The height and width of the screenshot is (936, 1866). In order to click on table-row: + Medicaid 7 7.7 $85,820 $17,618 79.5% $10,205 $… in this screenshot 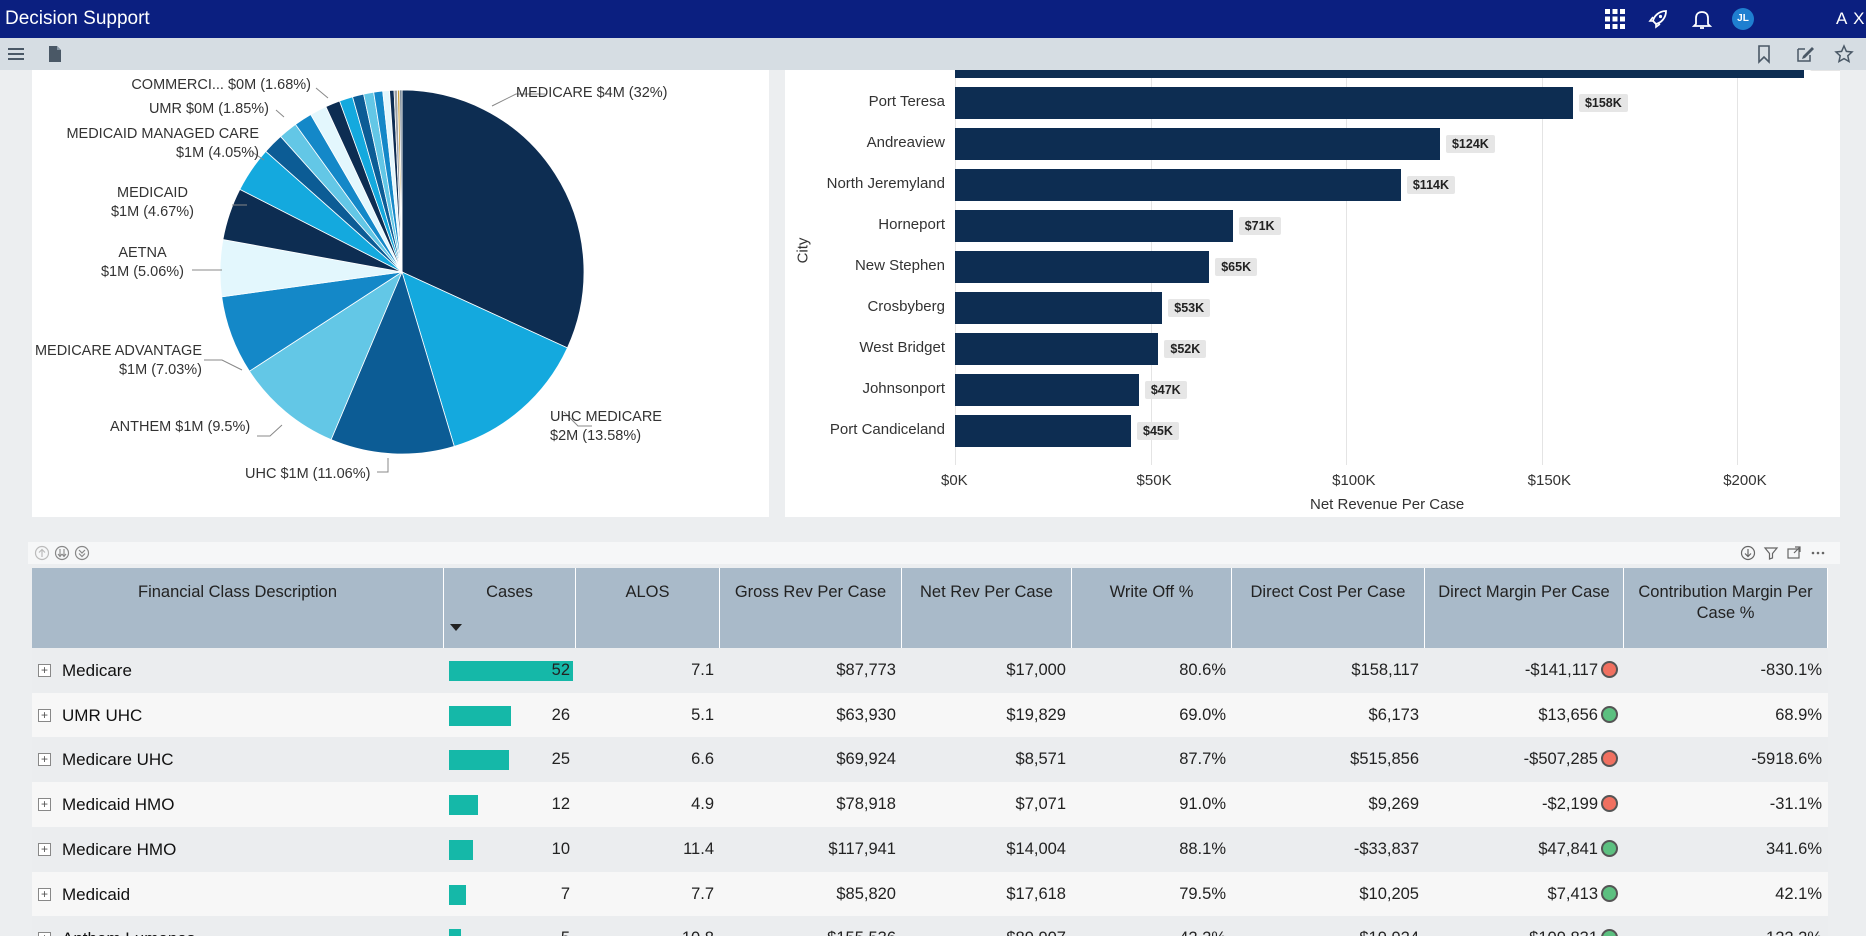, I will do `click(930, 894)`.